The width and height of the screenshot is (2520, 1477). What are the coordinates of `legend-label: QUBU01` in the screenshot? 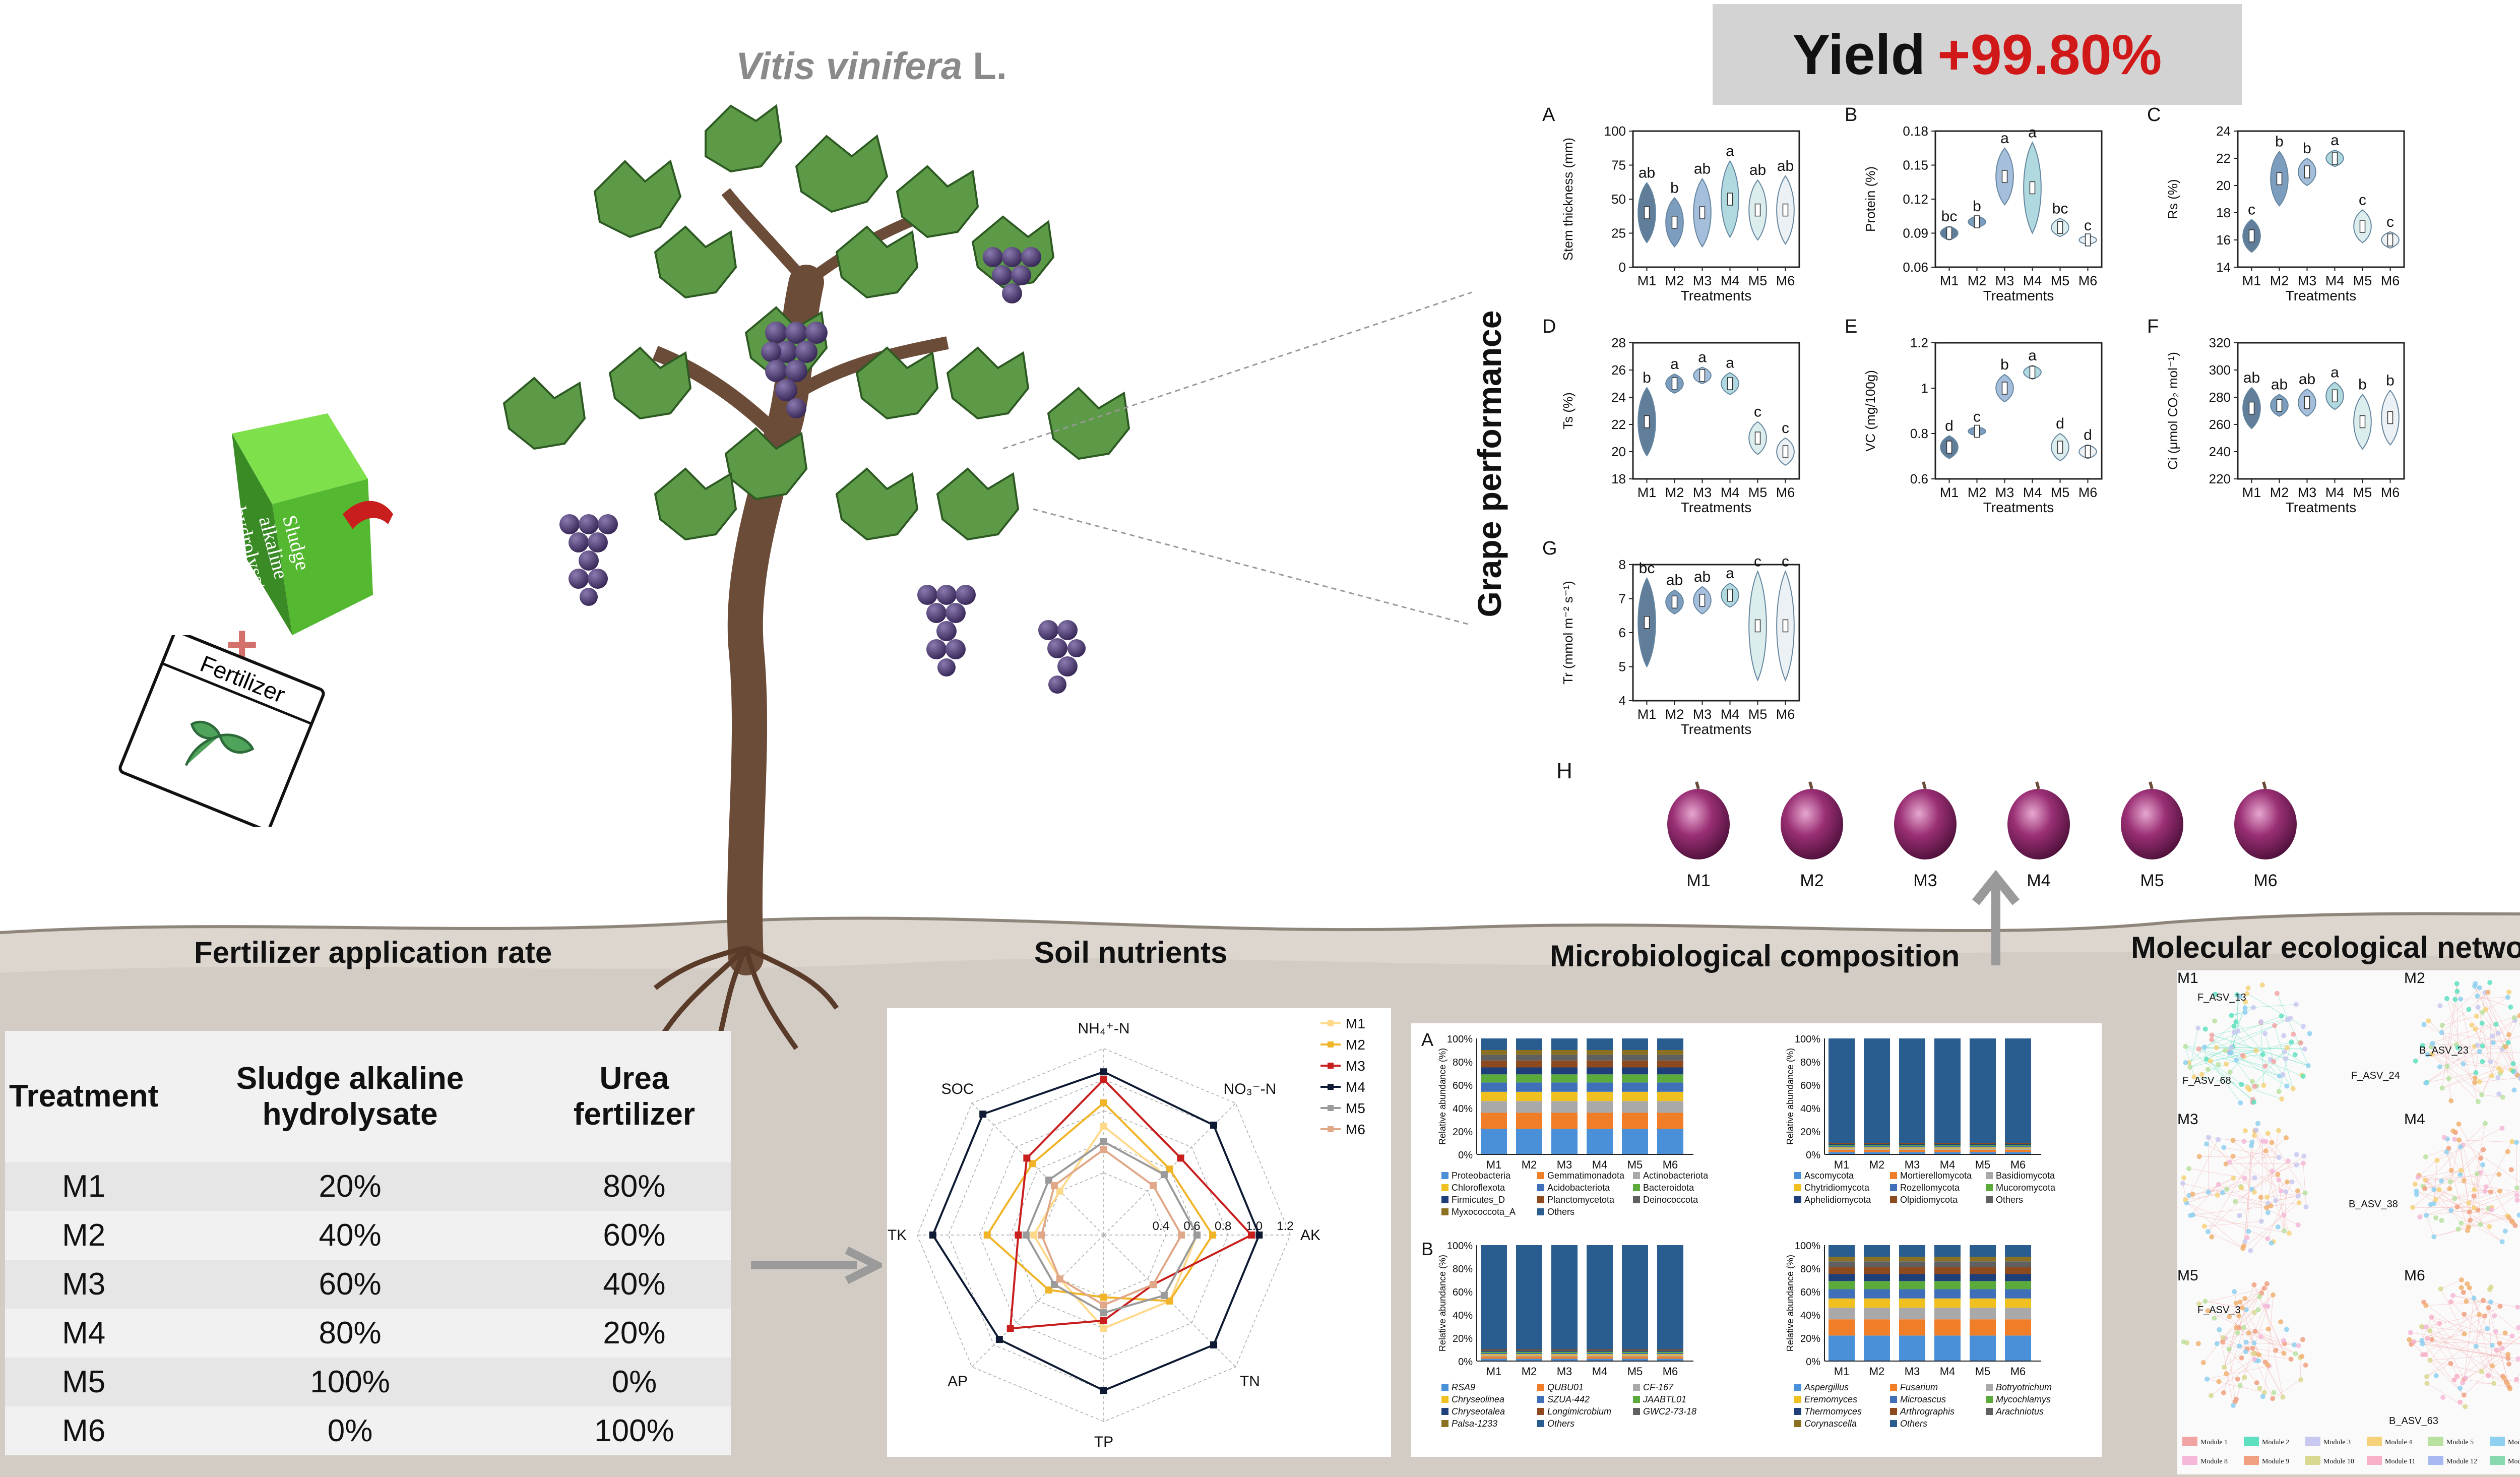 It's located at (1565, 1387).